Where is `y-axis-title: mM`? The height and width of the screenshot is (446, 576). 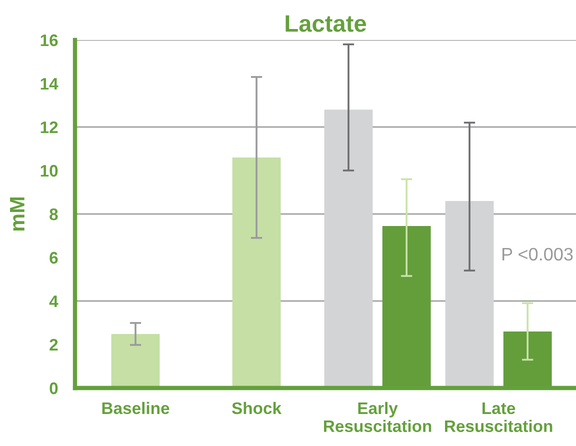 y-axis-title: mM is located at coordinates (17, 214).